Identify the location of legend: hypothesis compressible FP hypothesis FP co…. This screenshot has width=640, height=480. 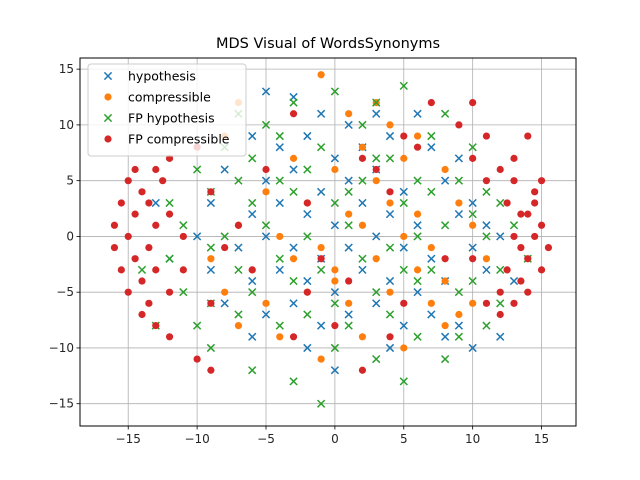
(167, 110).